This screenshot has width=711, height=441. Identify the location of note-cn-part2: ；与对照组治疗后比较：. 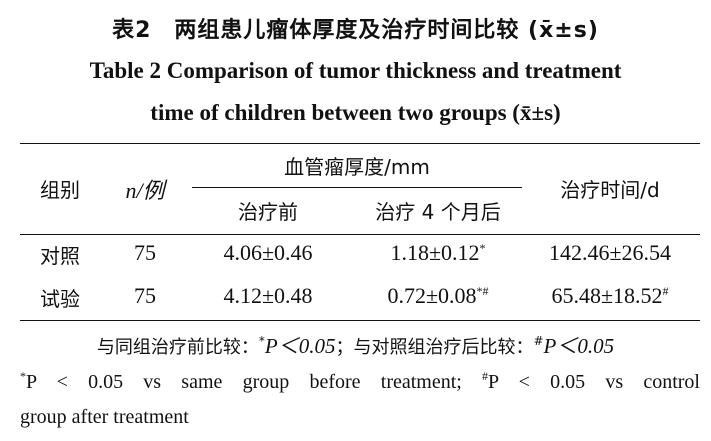
(434, 347).